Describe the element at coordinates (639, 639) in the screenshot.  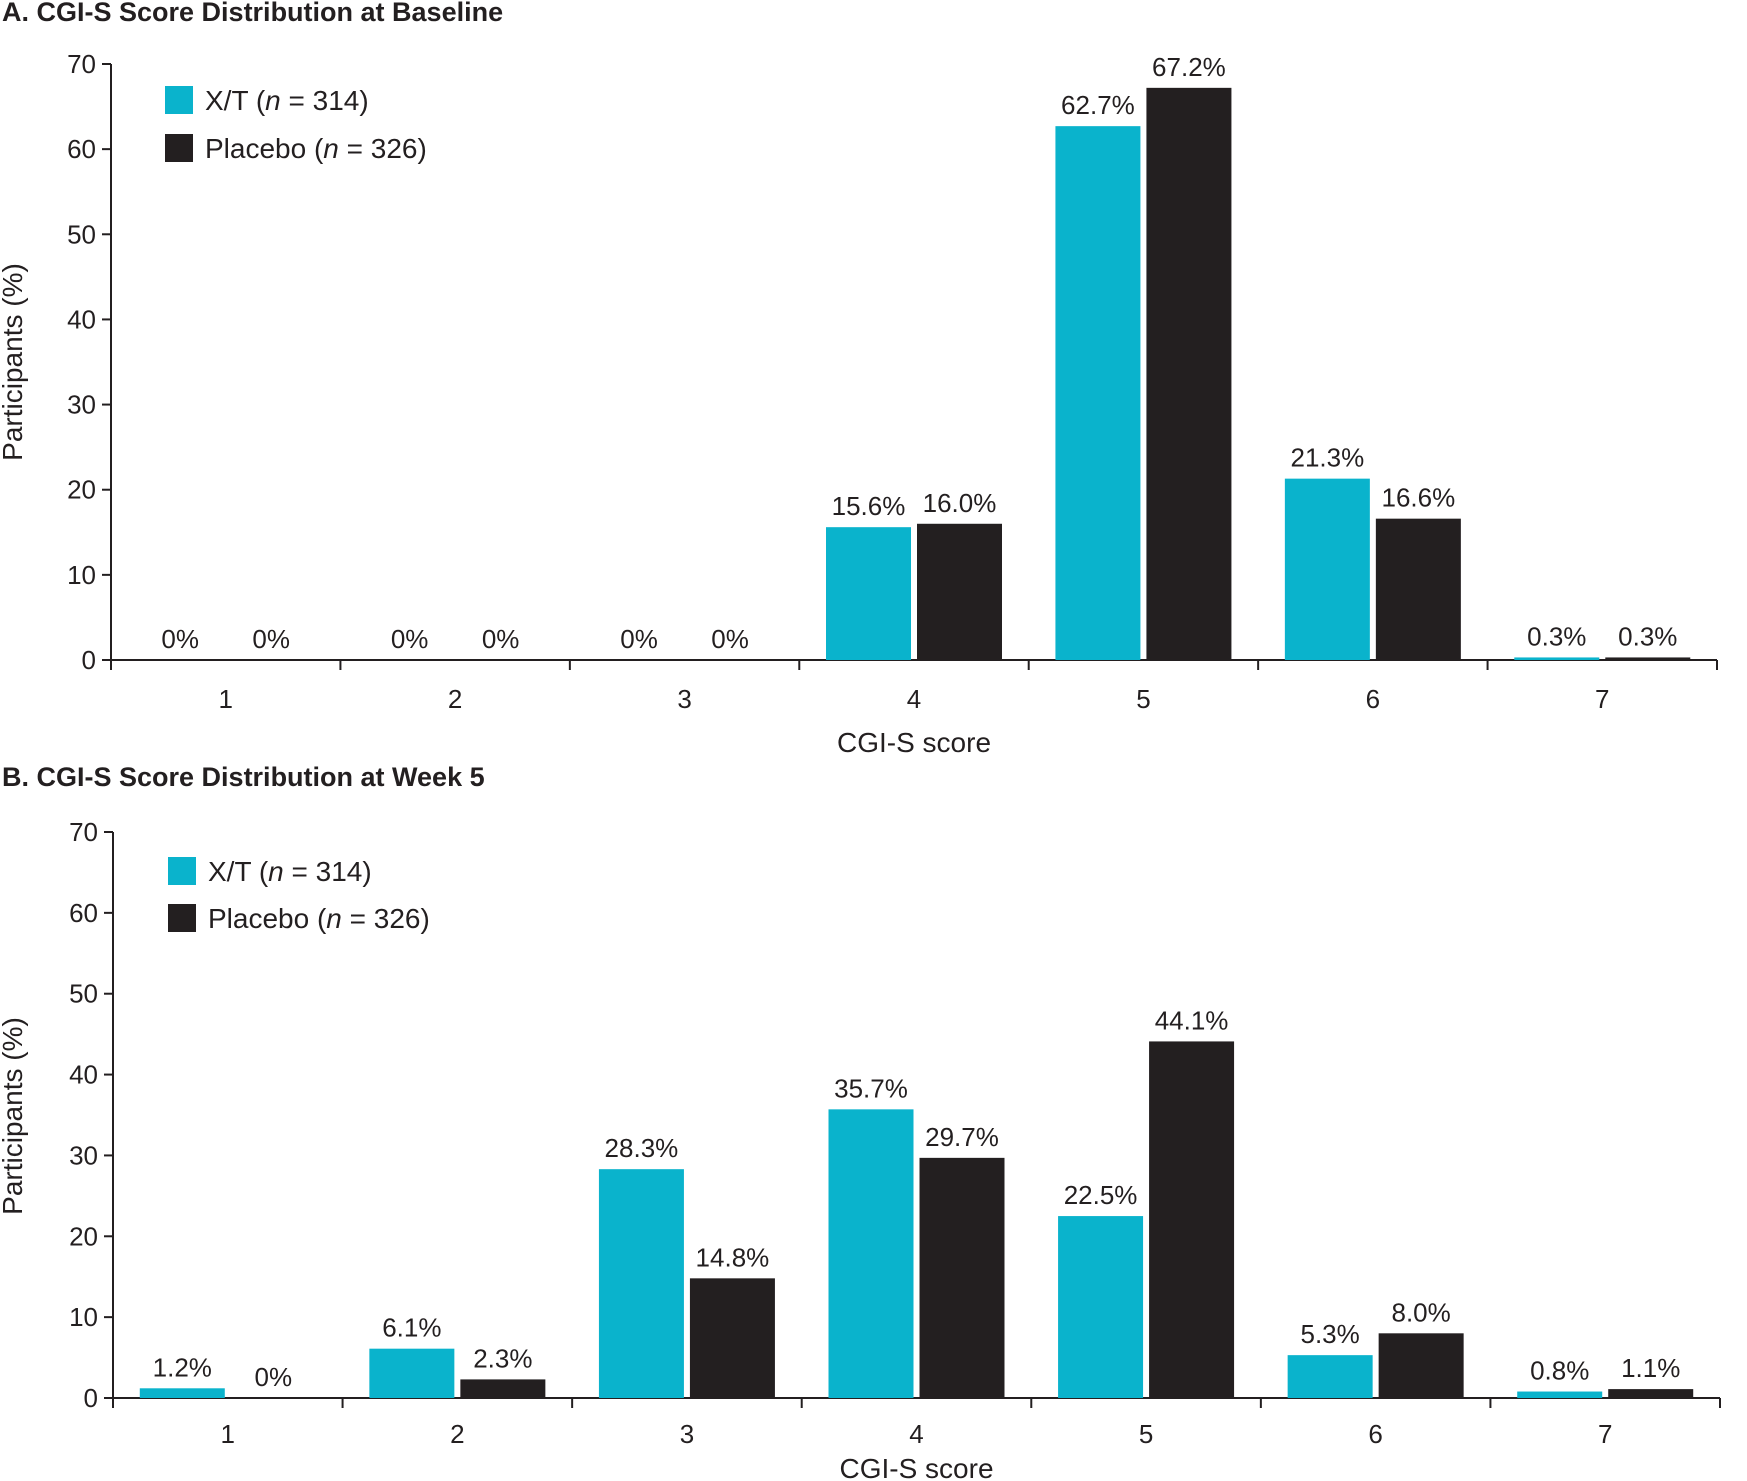
I see `data-label-xt-score-3: 0%` at that location.